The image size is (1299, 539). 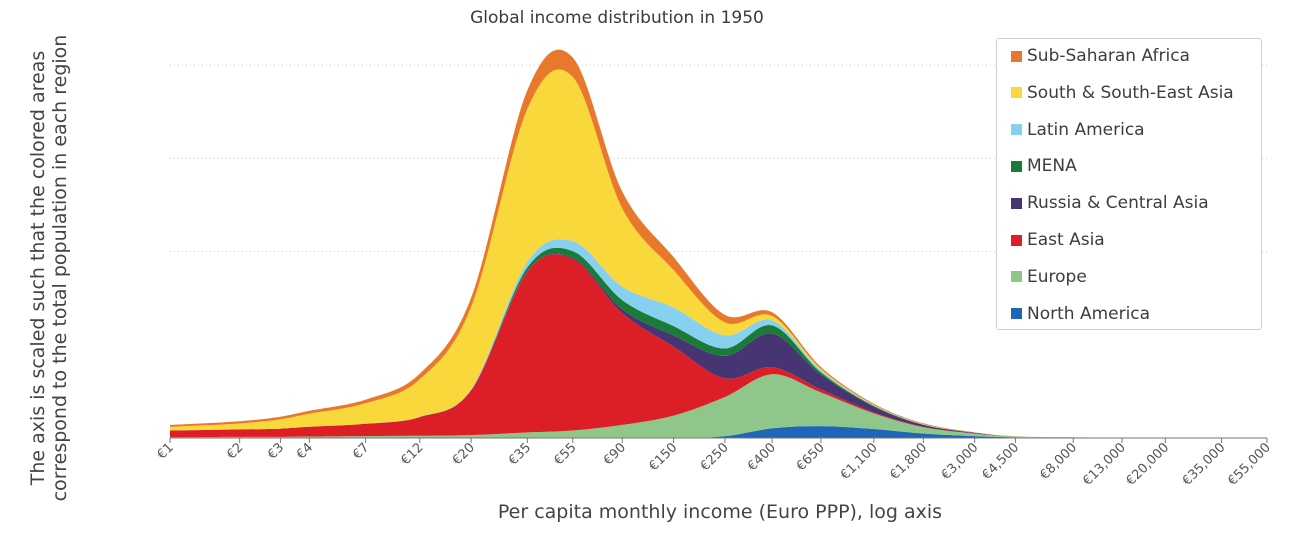 I want to click on x-tick-label: €20, so click(x=464, y=454).